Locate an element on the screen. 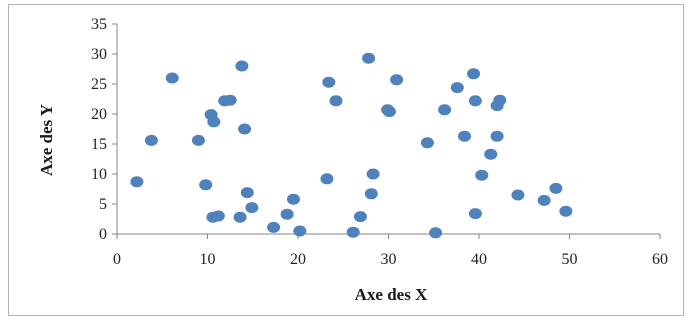  x-tick-label: 50 is located at coordinates (570, 259).